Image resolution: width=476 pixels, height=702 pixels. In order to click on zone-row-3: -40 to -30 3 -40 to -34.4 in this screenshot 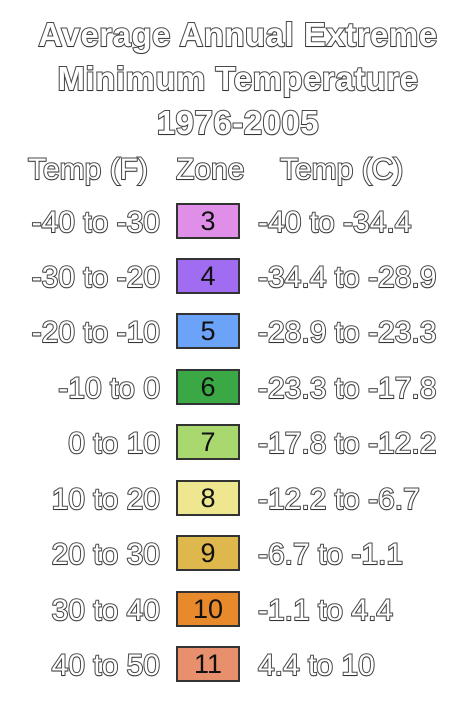, I will do `click(238, 223)`.